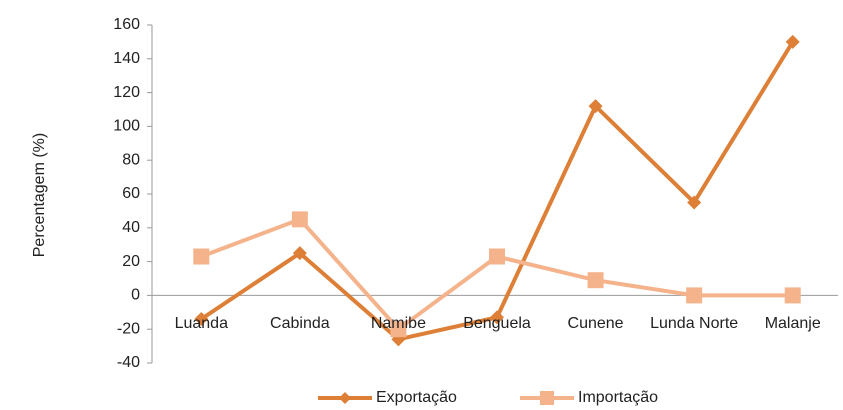 The image size is (843, 410). I want to click on y-tick-label: 120, so click(126, 92).